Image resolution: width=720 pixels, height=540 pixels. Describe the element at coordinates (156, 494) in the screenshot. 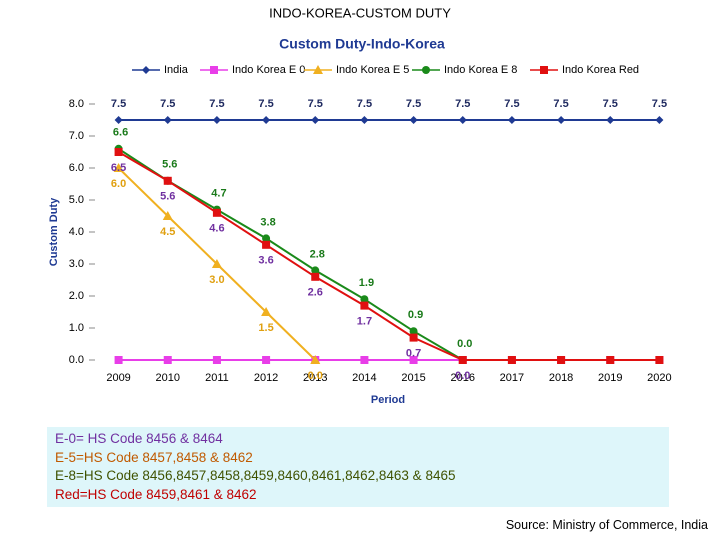

I see `note: Red=HS Code 8459,8461 & 8462` at that location.